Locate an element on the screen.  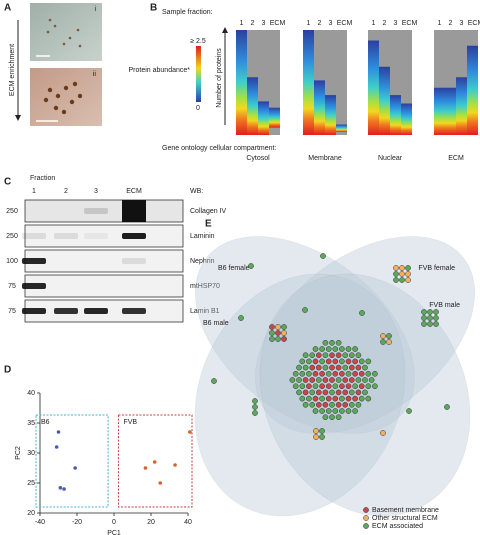
compartment-label: Cytosol is located at coordinates (258, 158).